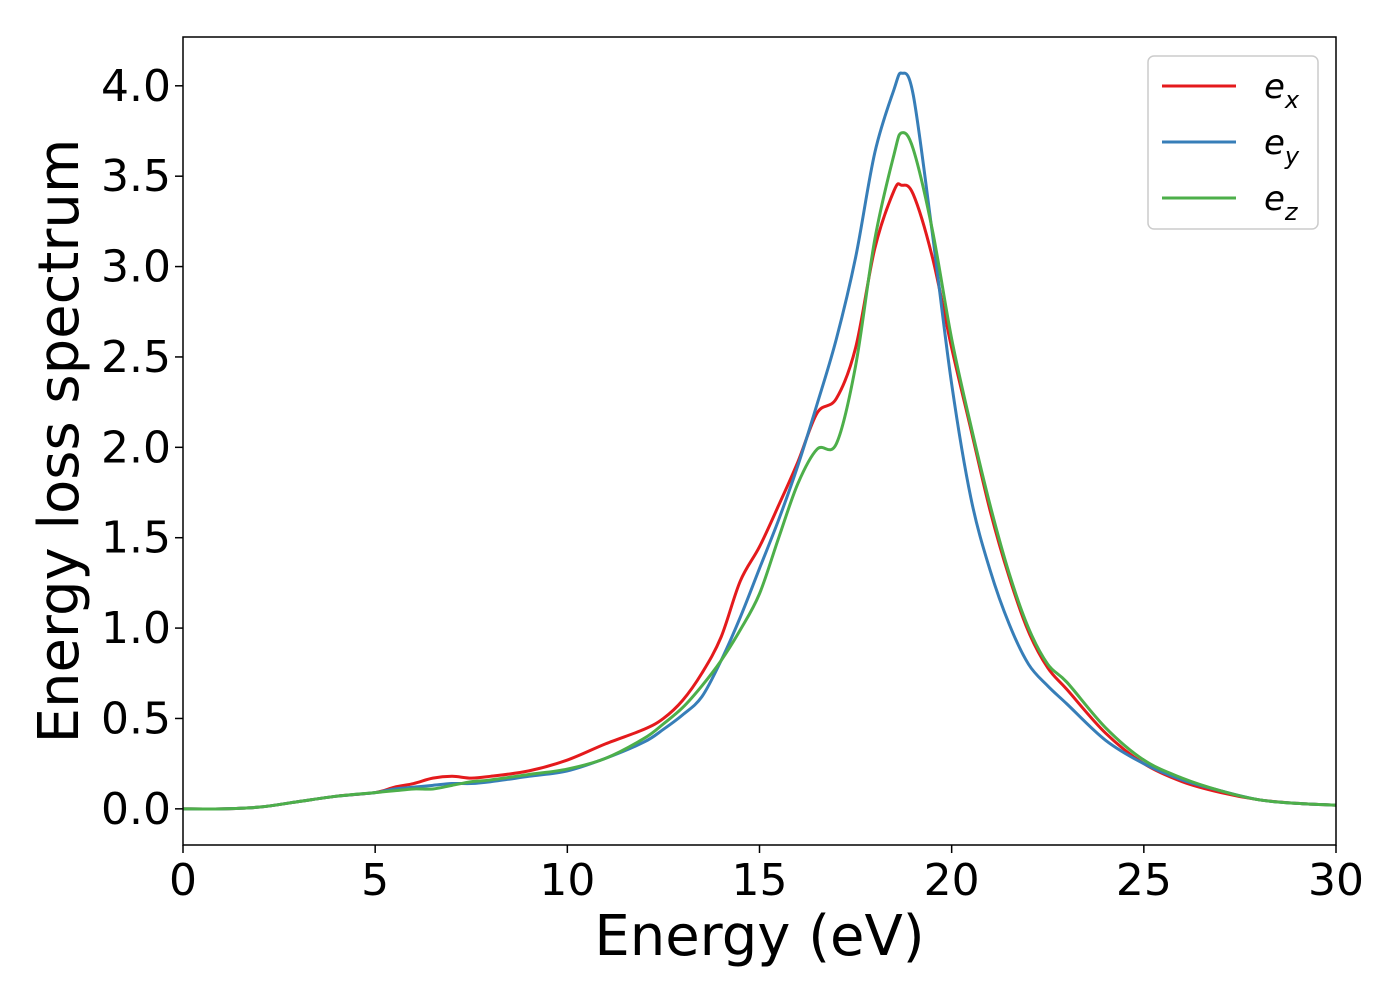  I want to click on y-axis-label: Energy loss spectrum, so click(59, 441).